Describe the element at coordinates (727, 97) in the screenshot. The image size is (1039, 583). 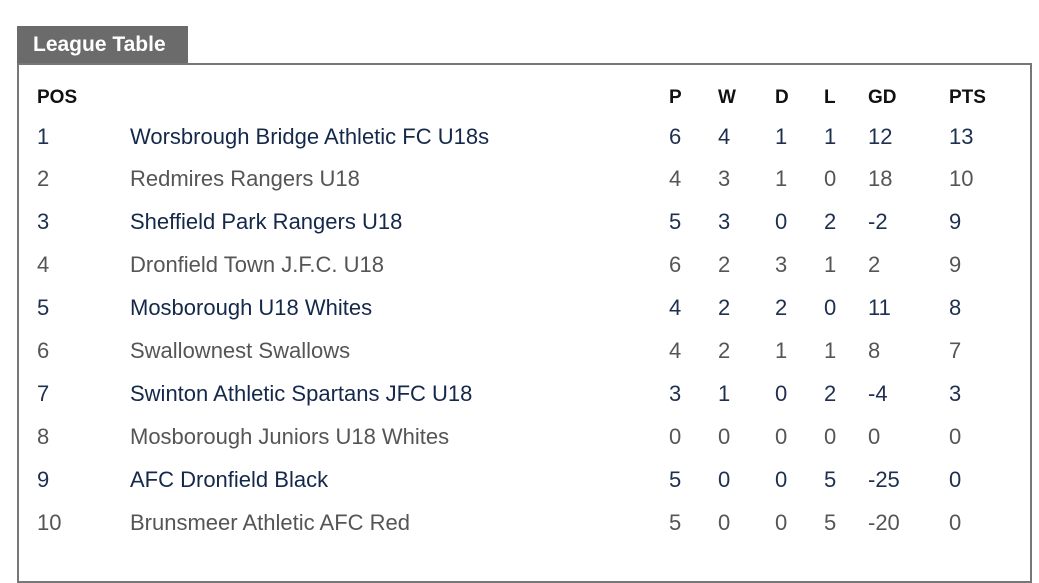
I see `header-won: W` at that location.